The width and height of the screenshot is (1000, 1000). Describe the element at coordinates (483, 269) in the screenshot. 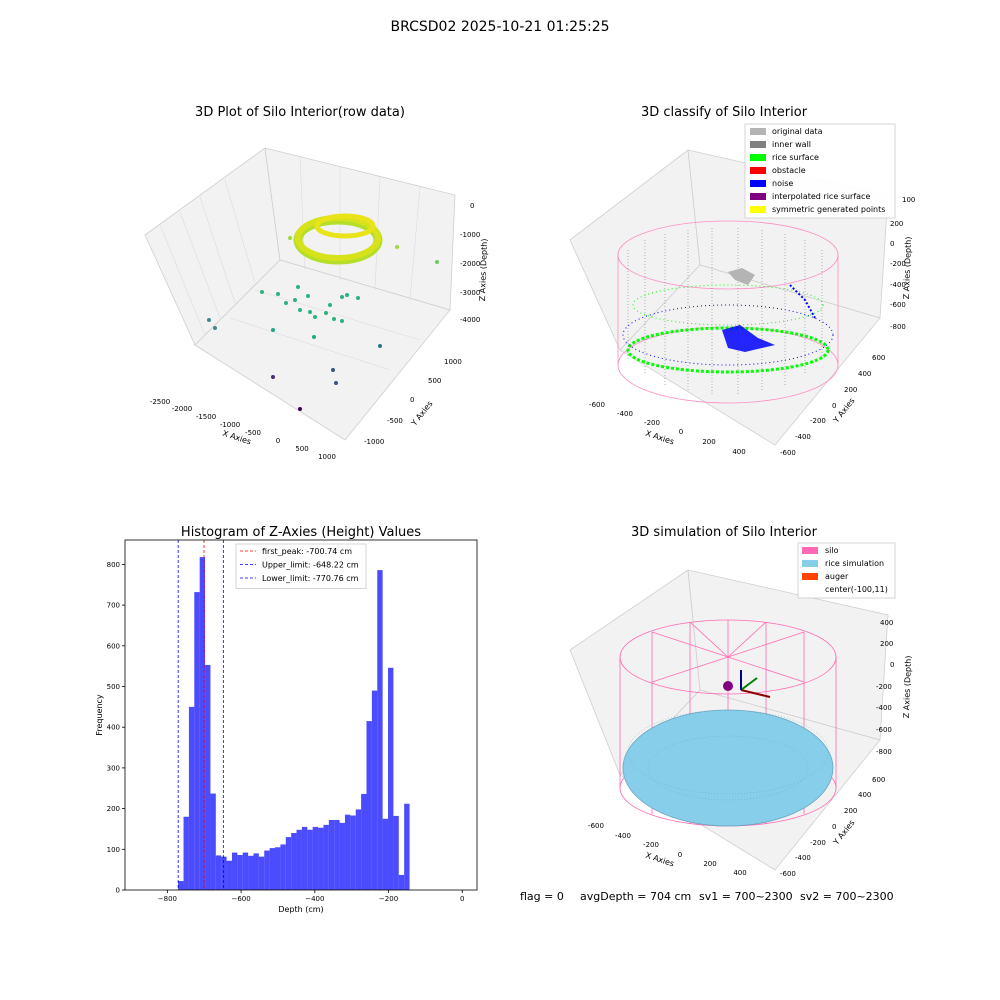

I see `raw-z-label: Z Axies (Depth)` at that location.